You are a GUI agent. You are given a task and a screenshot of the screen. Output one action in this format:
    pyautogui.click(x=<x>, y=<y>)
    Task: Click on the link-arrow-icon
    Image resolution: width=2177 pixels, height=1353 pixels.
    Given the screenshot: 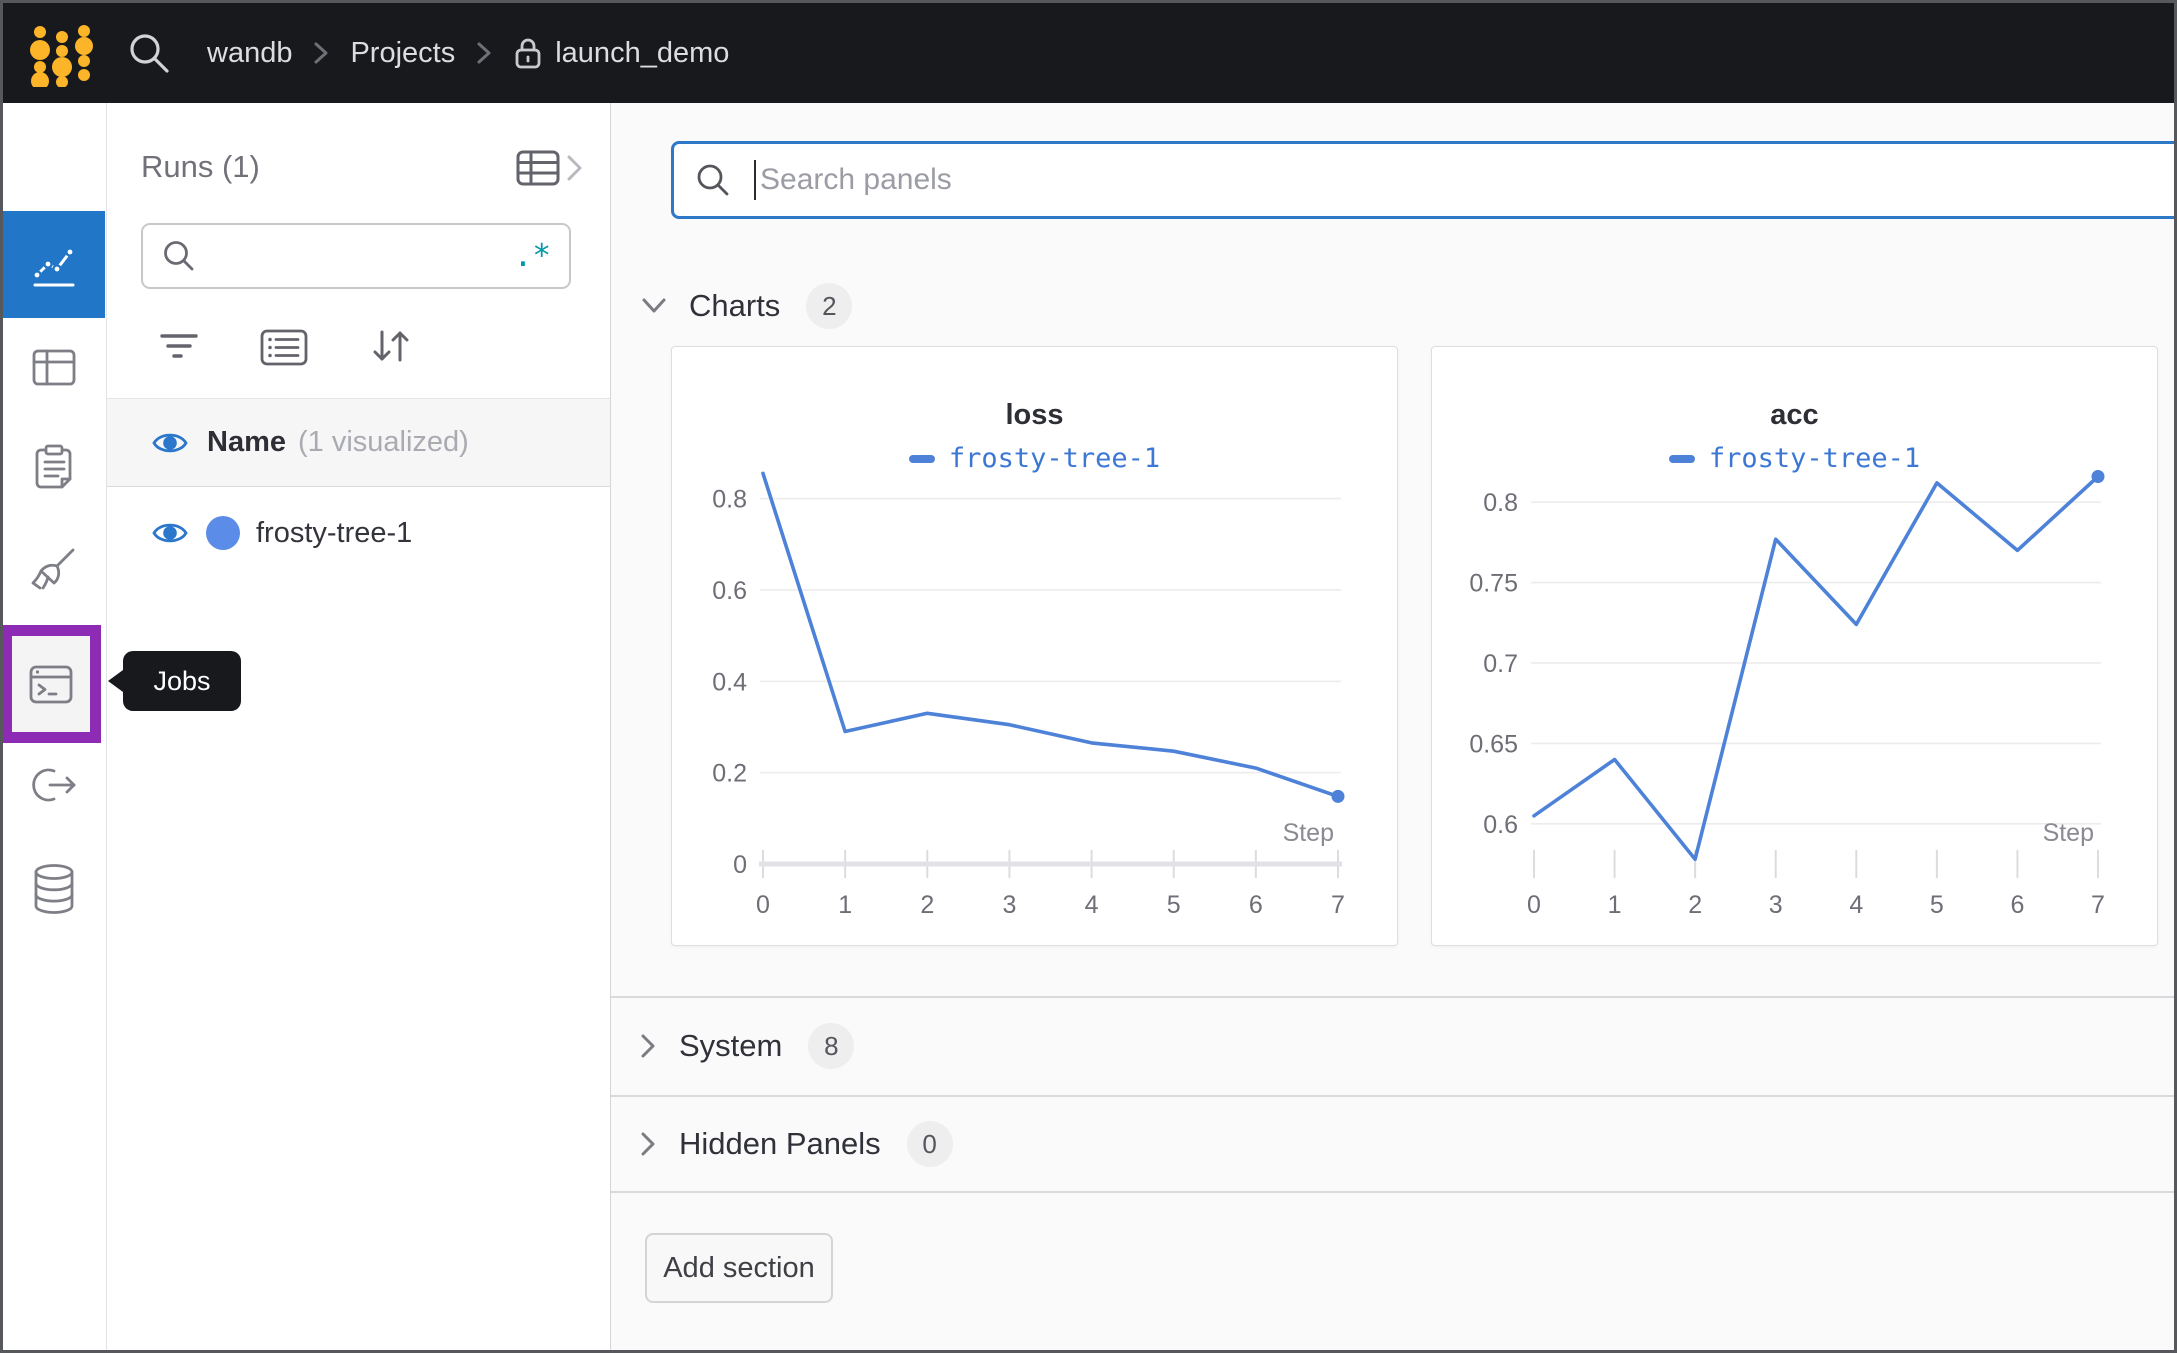 What is the action you would take?
    pyautogui.click(x=54, y=785)
    